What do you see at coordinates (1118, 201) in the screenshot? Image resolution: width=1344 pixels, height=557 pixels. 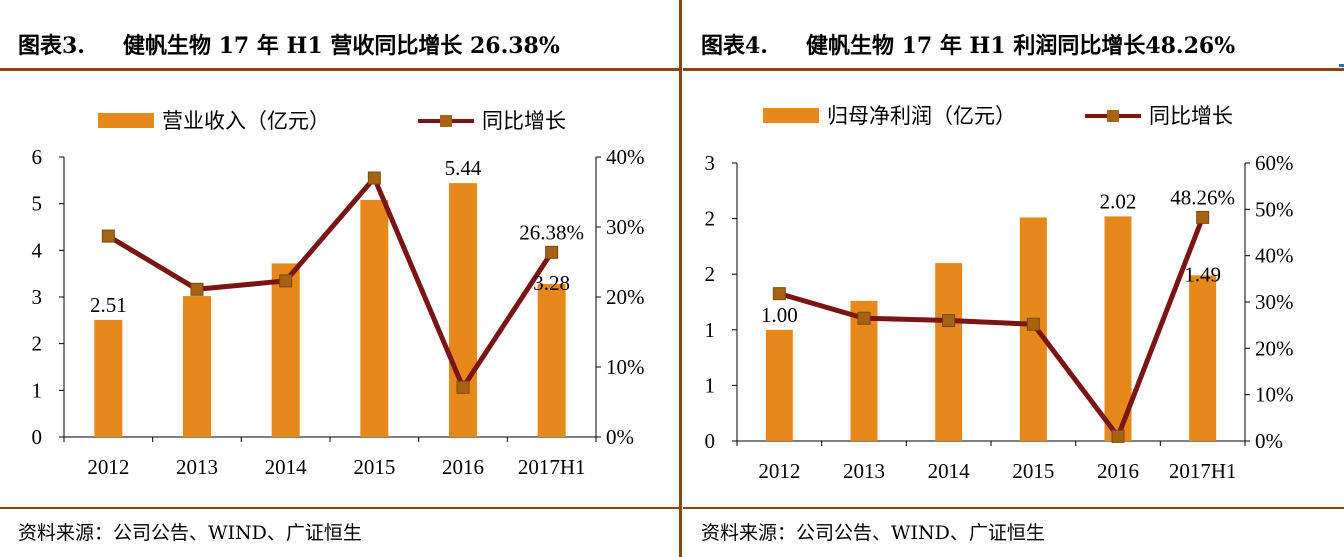 I see `bar-data-label: 2.02` at bounding box center [1118, 201].